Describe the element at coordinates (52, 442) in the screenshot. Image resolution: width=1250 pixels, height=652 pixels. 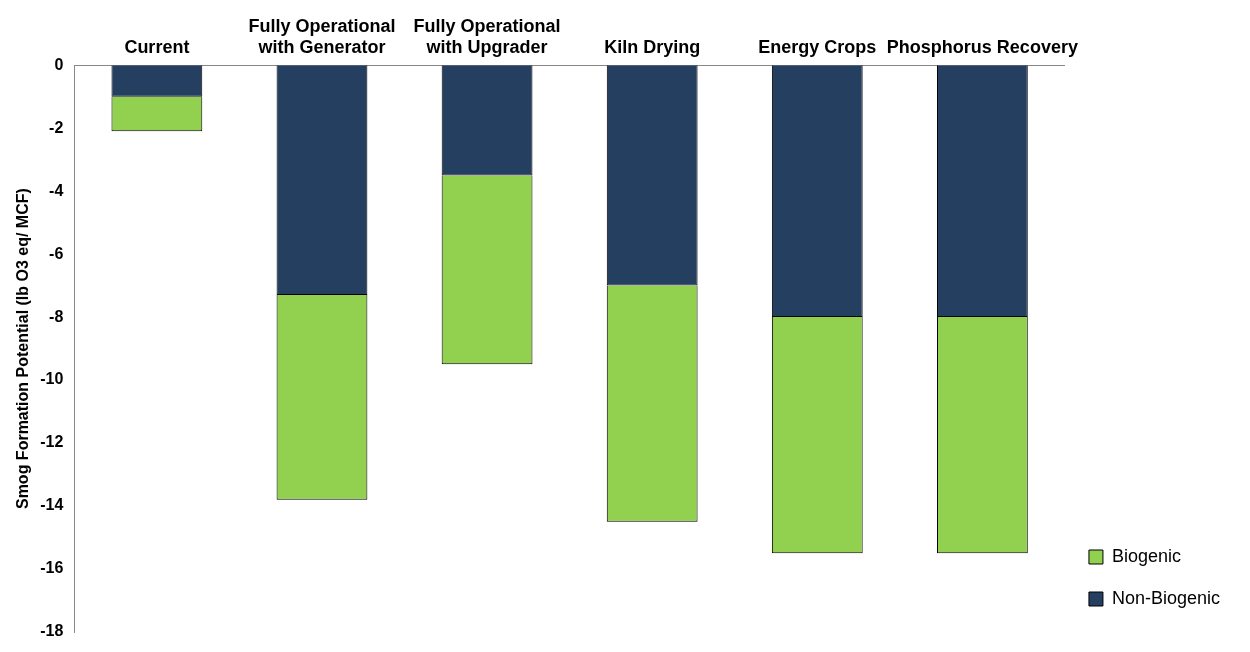
I see `y-tick-label: -12` at that location.